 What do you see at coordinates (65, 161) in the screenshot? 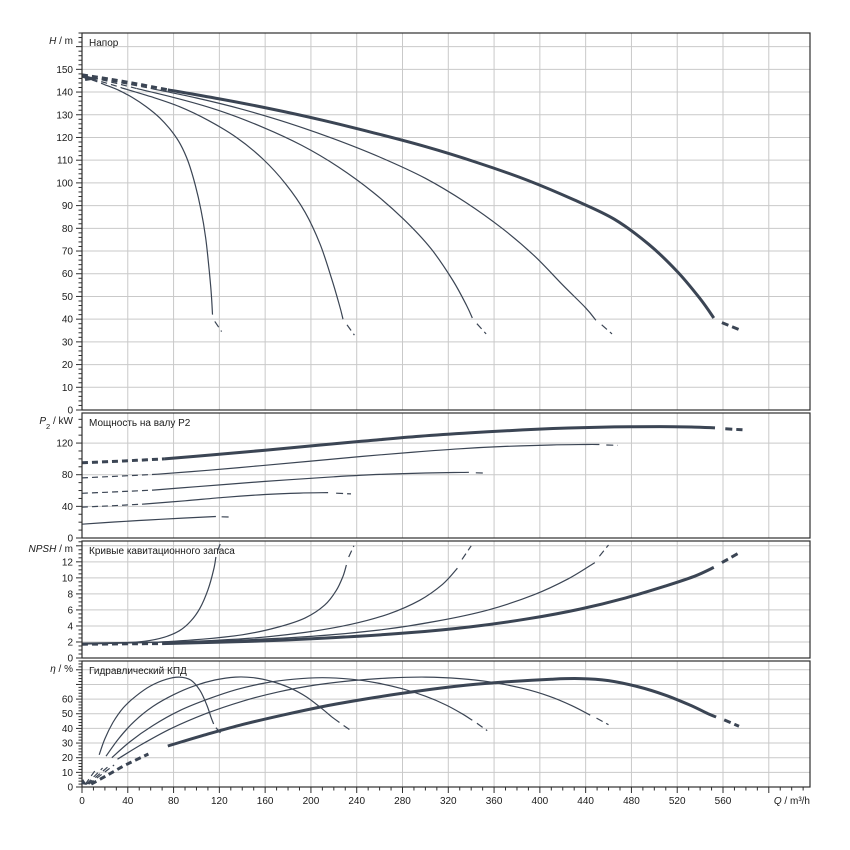
I see `y-tick-label: 110` at bounding box center [65, 161].